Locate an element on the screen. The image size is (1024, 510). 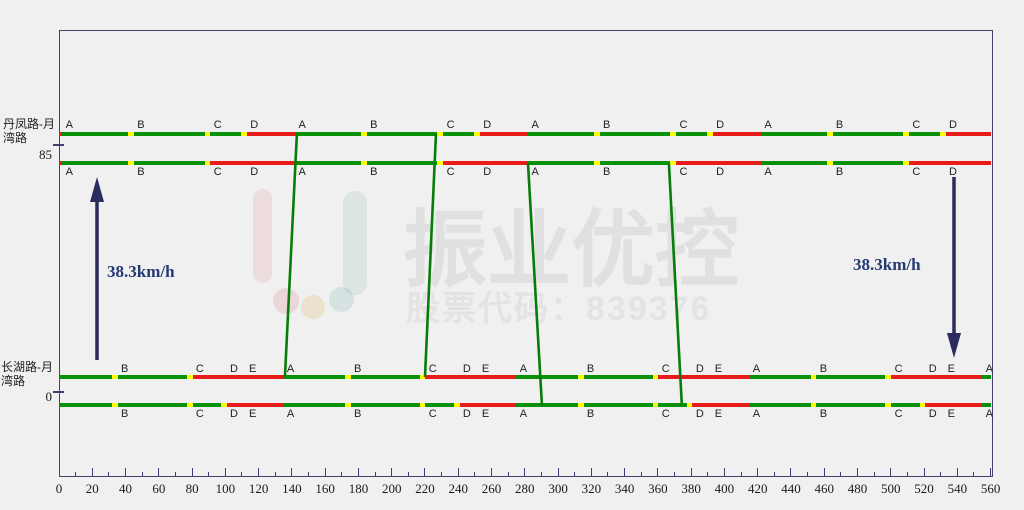
logo-dot-yellow is located at coordinates (313, 307).